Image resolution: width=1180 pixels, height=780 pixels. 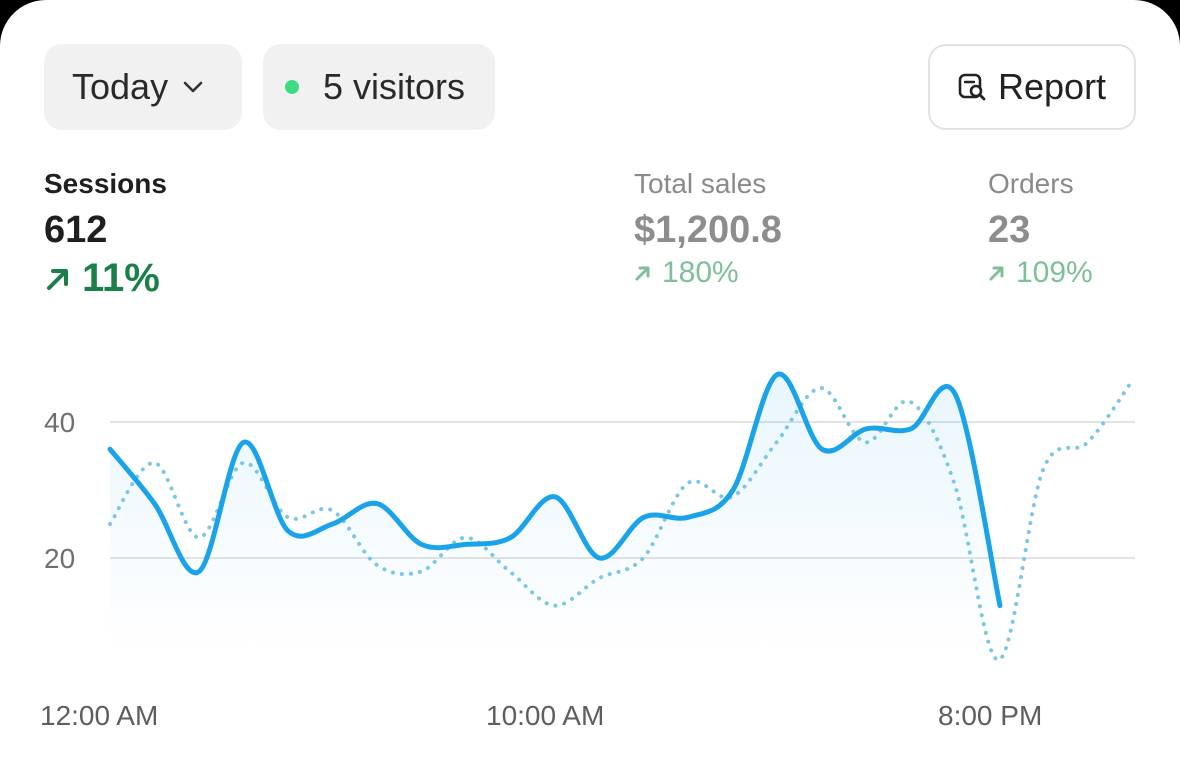 I want to click on metric-orders: Orders 23 109%, so click(x=1040, y=228).